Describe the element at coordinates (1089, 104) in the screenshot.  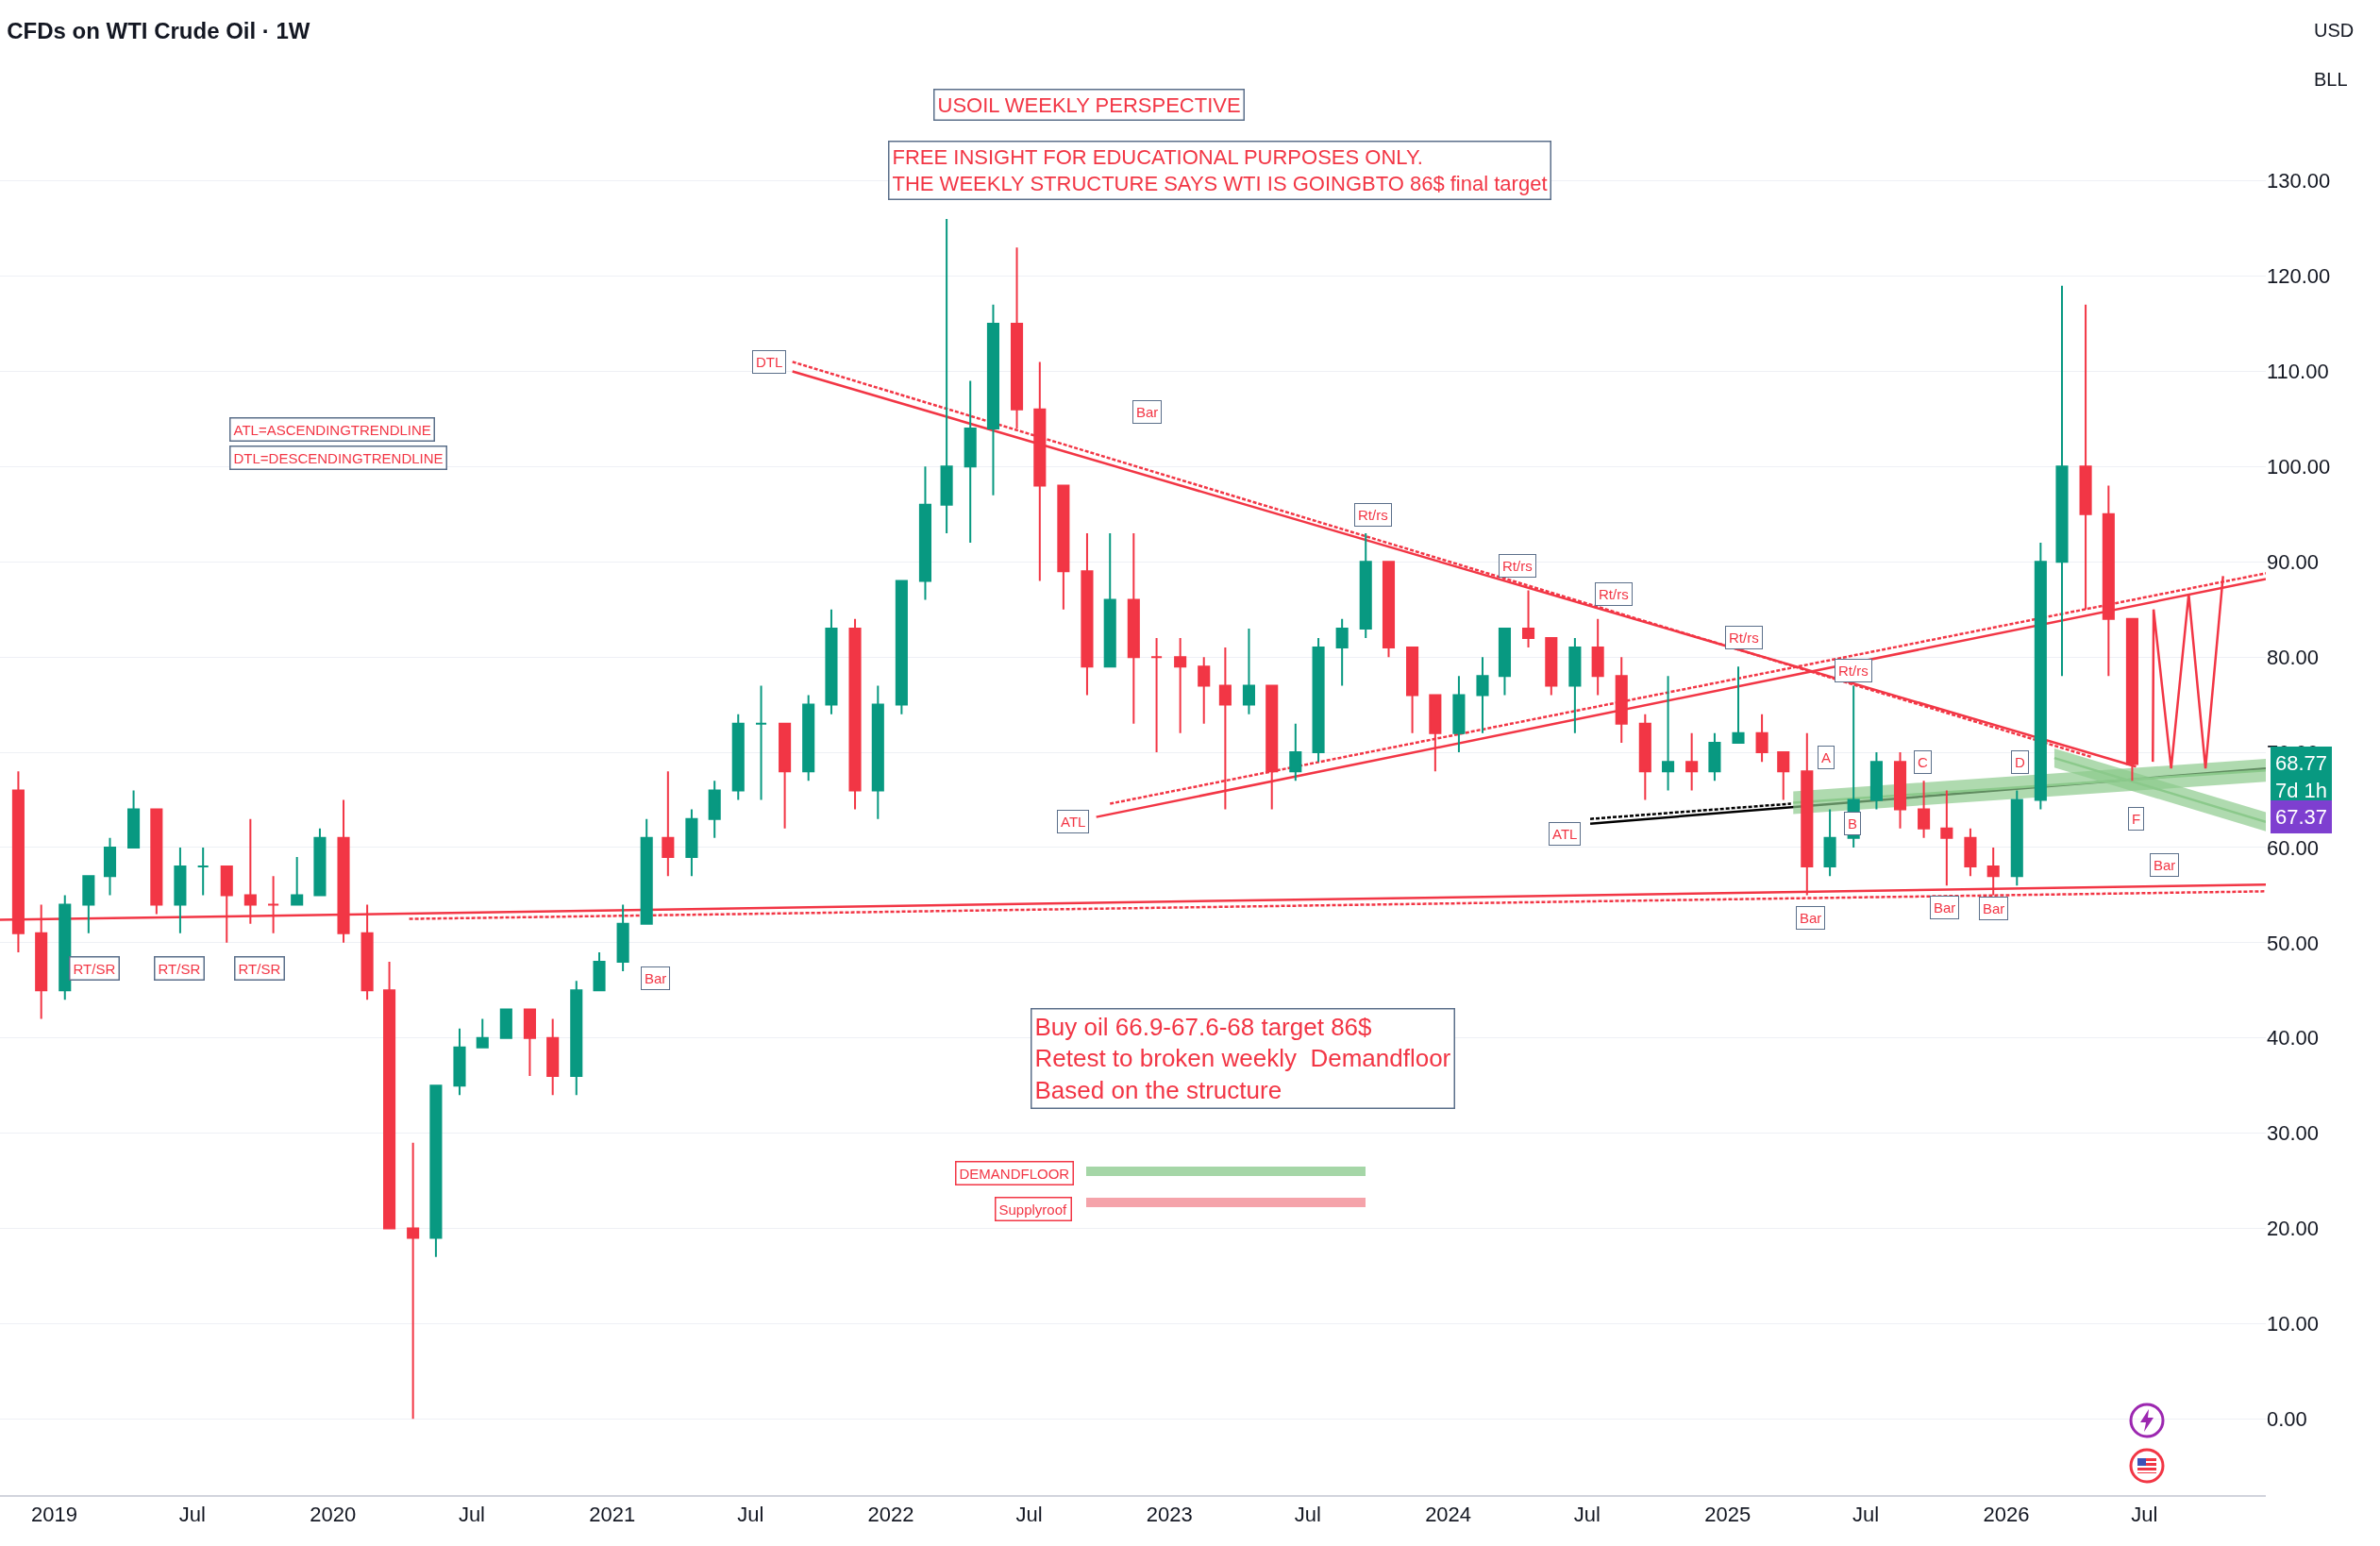
I see `annotation: USOIL WEEKLY PERSPECTIVE` at that location.